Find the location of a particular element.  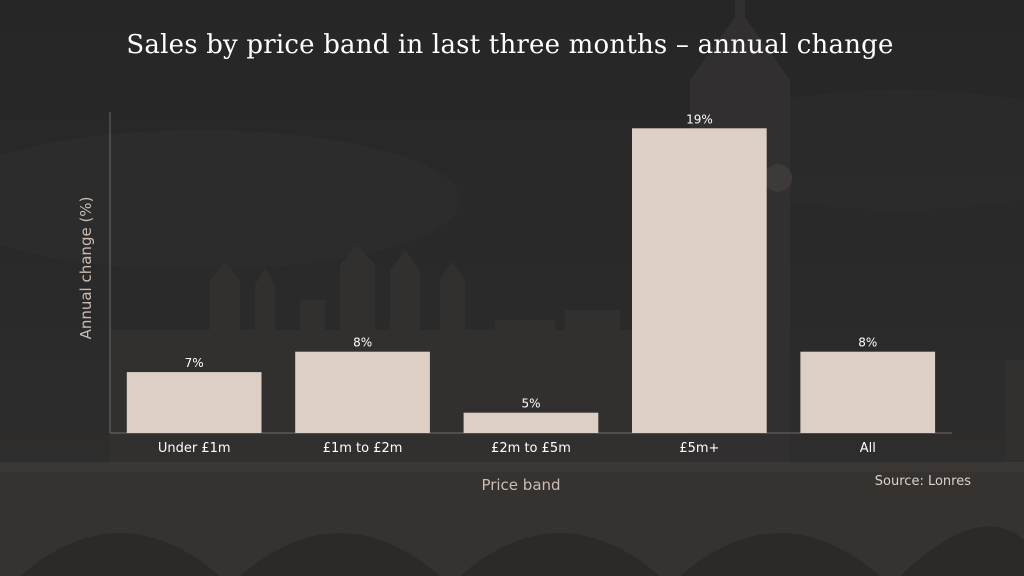

y-axis-title: Annual change (%) is located at coordinates (86, 268).